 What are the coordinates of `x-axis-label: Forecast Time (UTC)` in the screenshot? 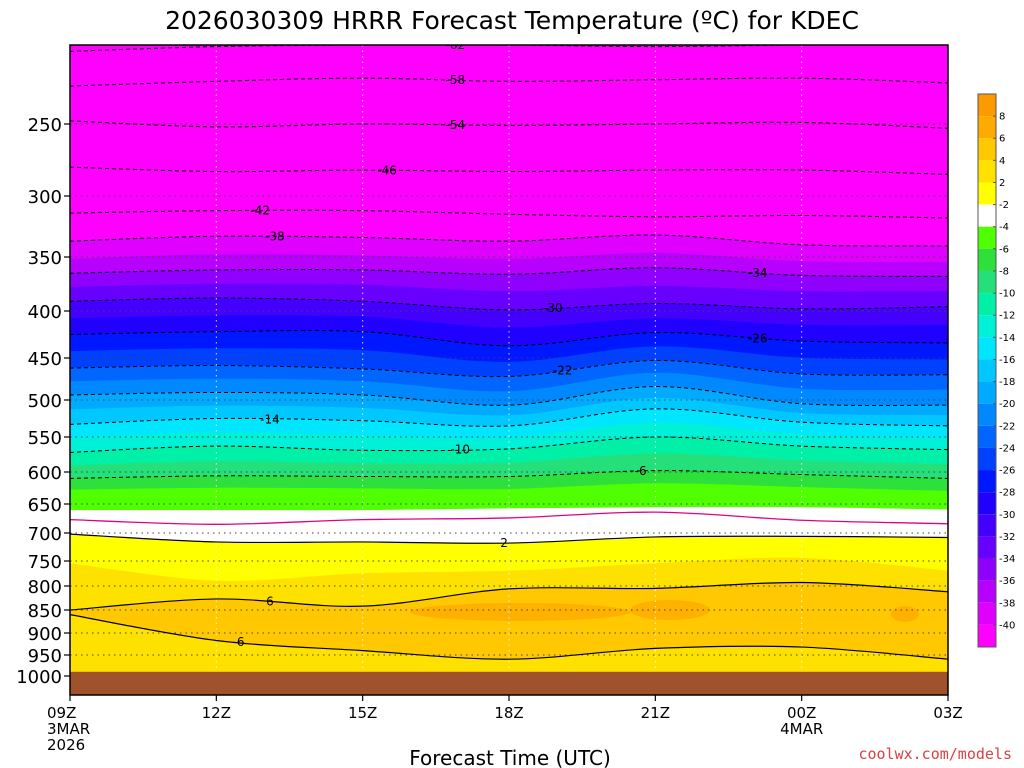 It's located at (510, 757).